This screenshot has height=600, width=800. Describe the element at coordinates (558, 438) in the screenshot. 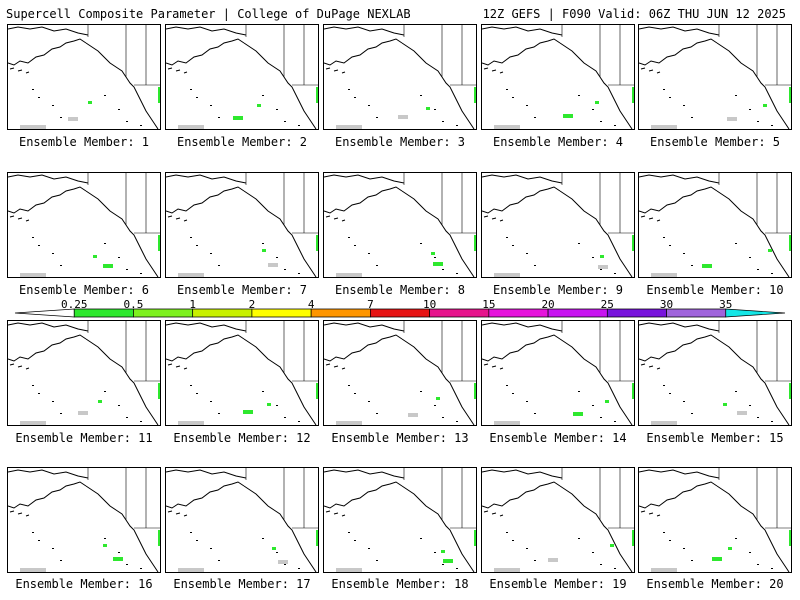

I see `ensemble-member-label: Ensemble Member: 14` at that location.